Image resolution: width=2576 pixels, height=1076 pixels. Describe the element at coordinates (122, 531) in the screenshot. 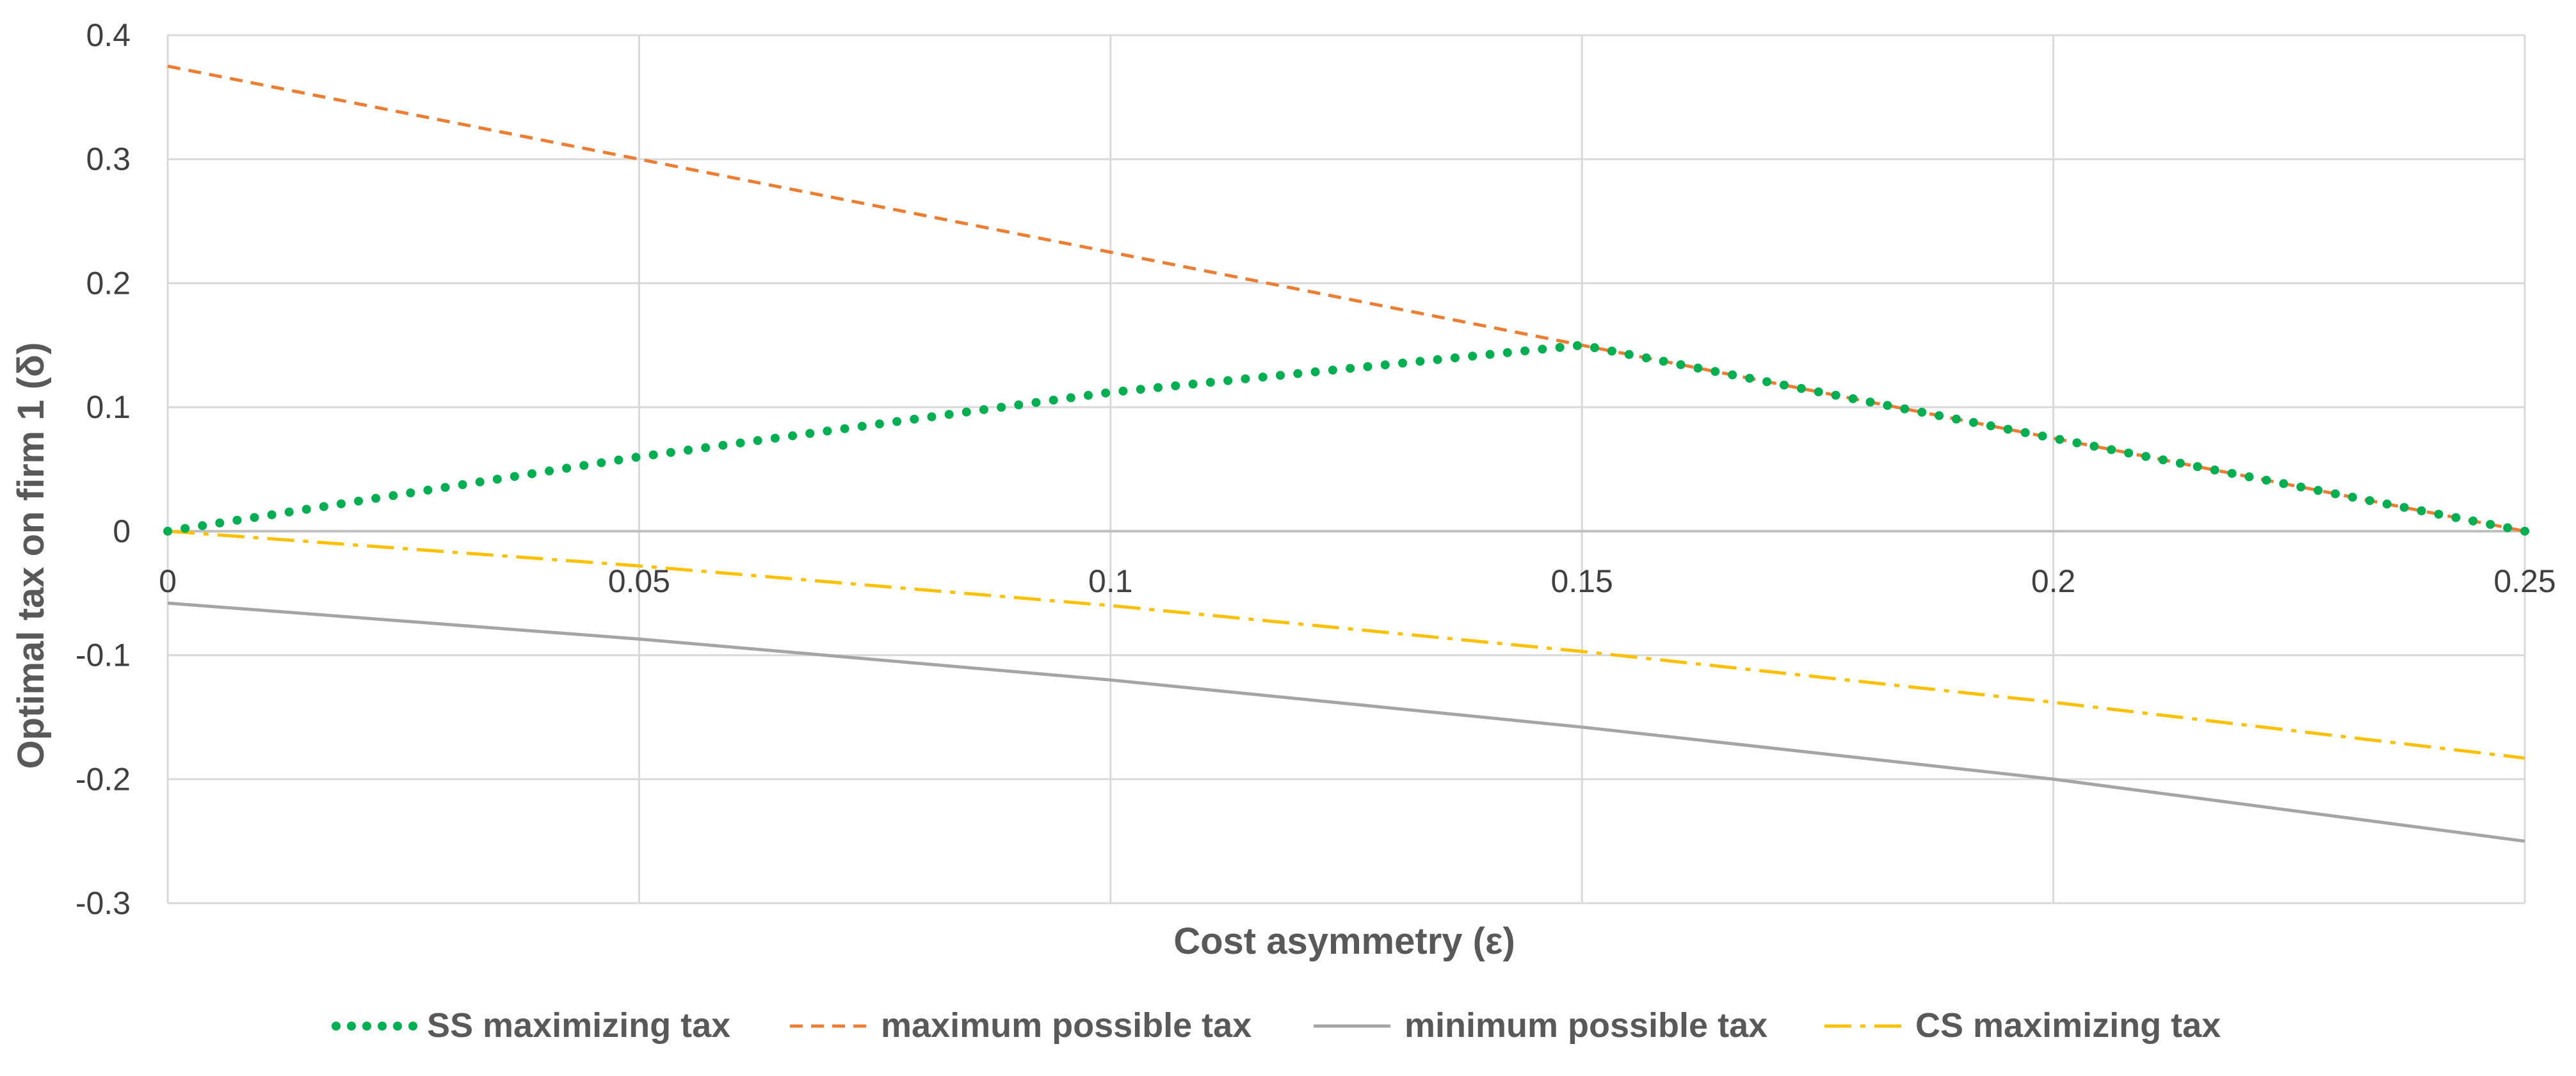

I see `y-tick-label: 0` at that location.